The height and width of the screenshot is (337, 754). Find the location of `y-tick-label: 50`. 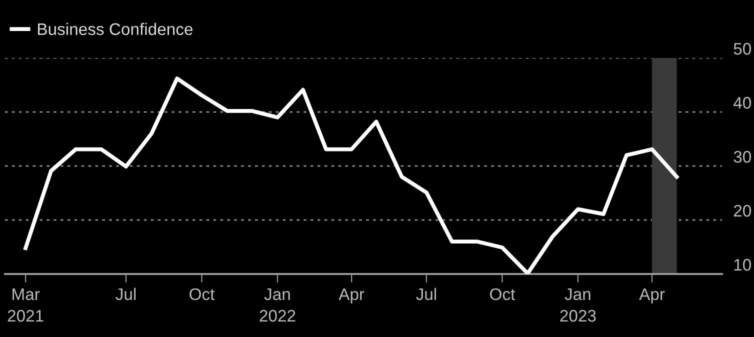

y-tick-label: 50 is located at coordinates (742, 48).